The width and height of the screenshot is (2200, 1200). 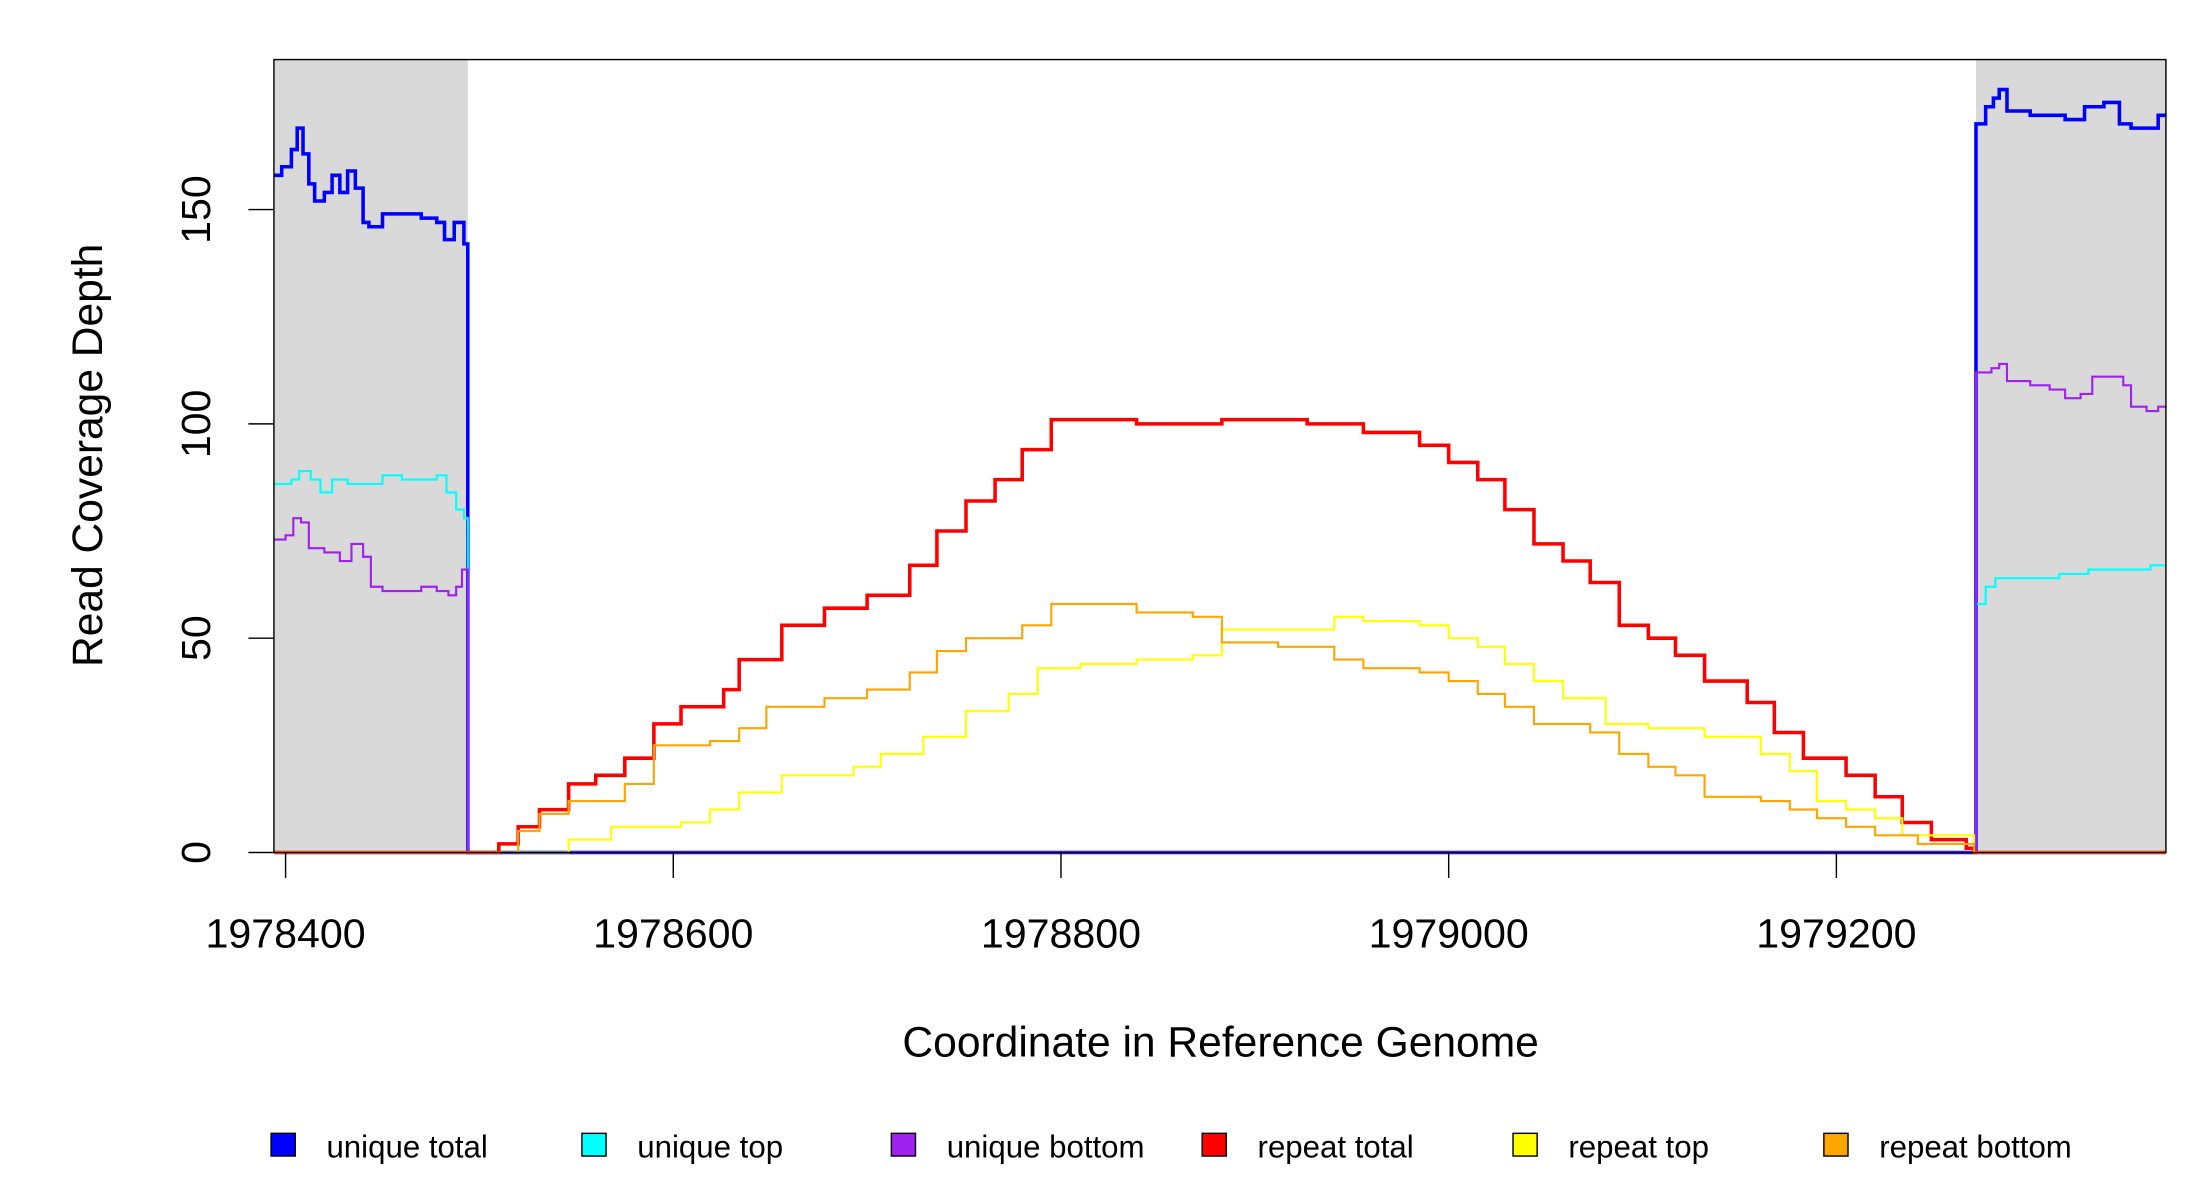 I want to click on y-tick-label: 0, so click(x=196, y=852).